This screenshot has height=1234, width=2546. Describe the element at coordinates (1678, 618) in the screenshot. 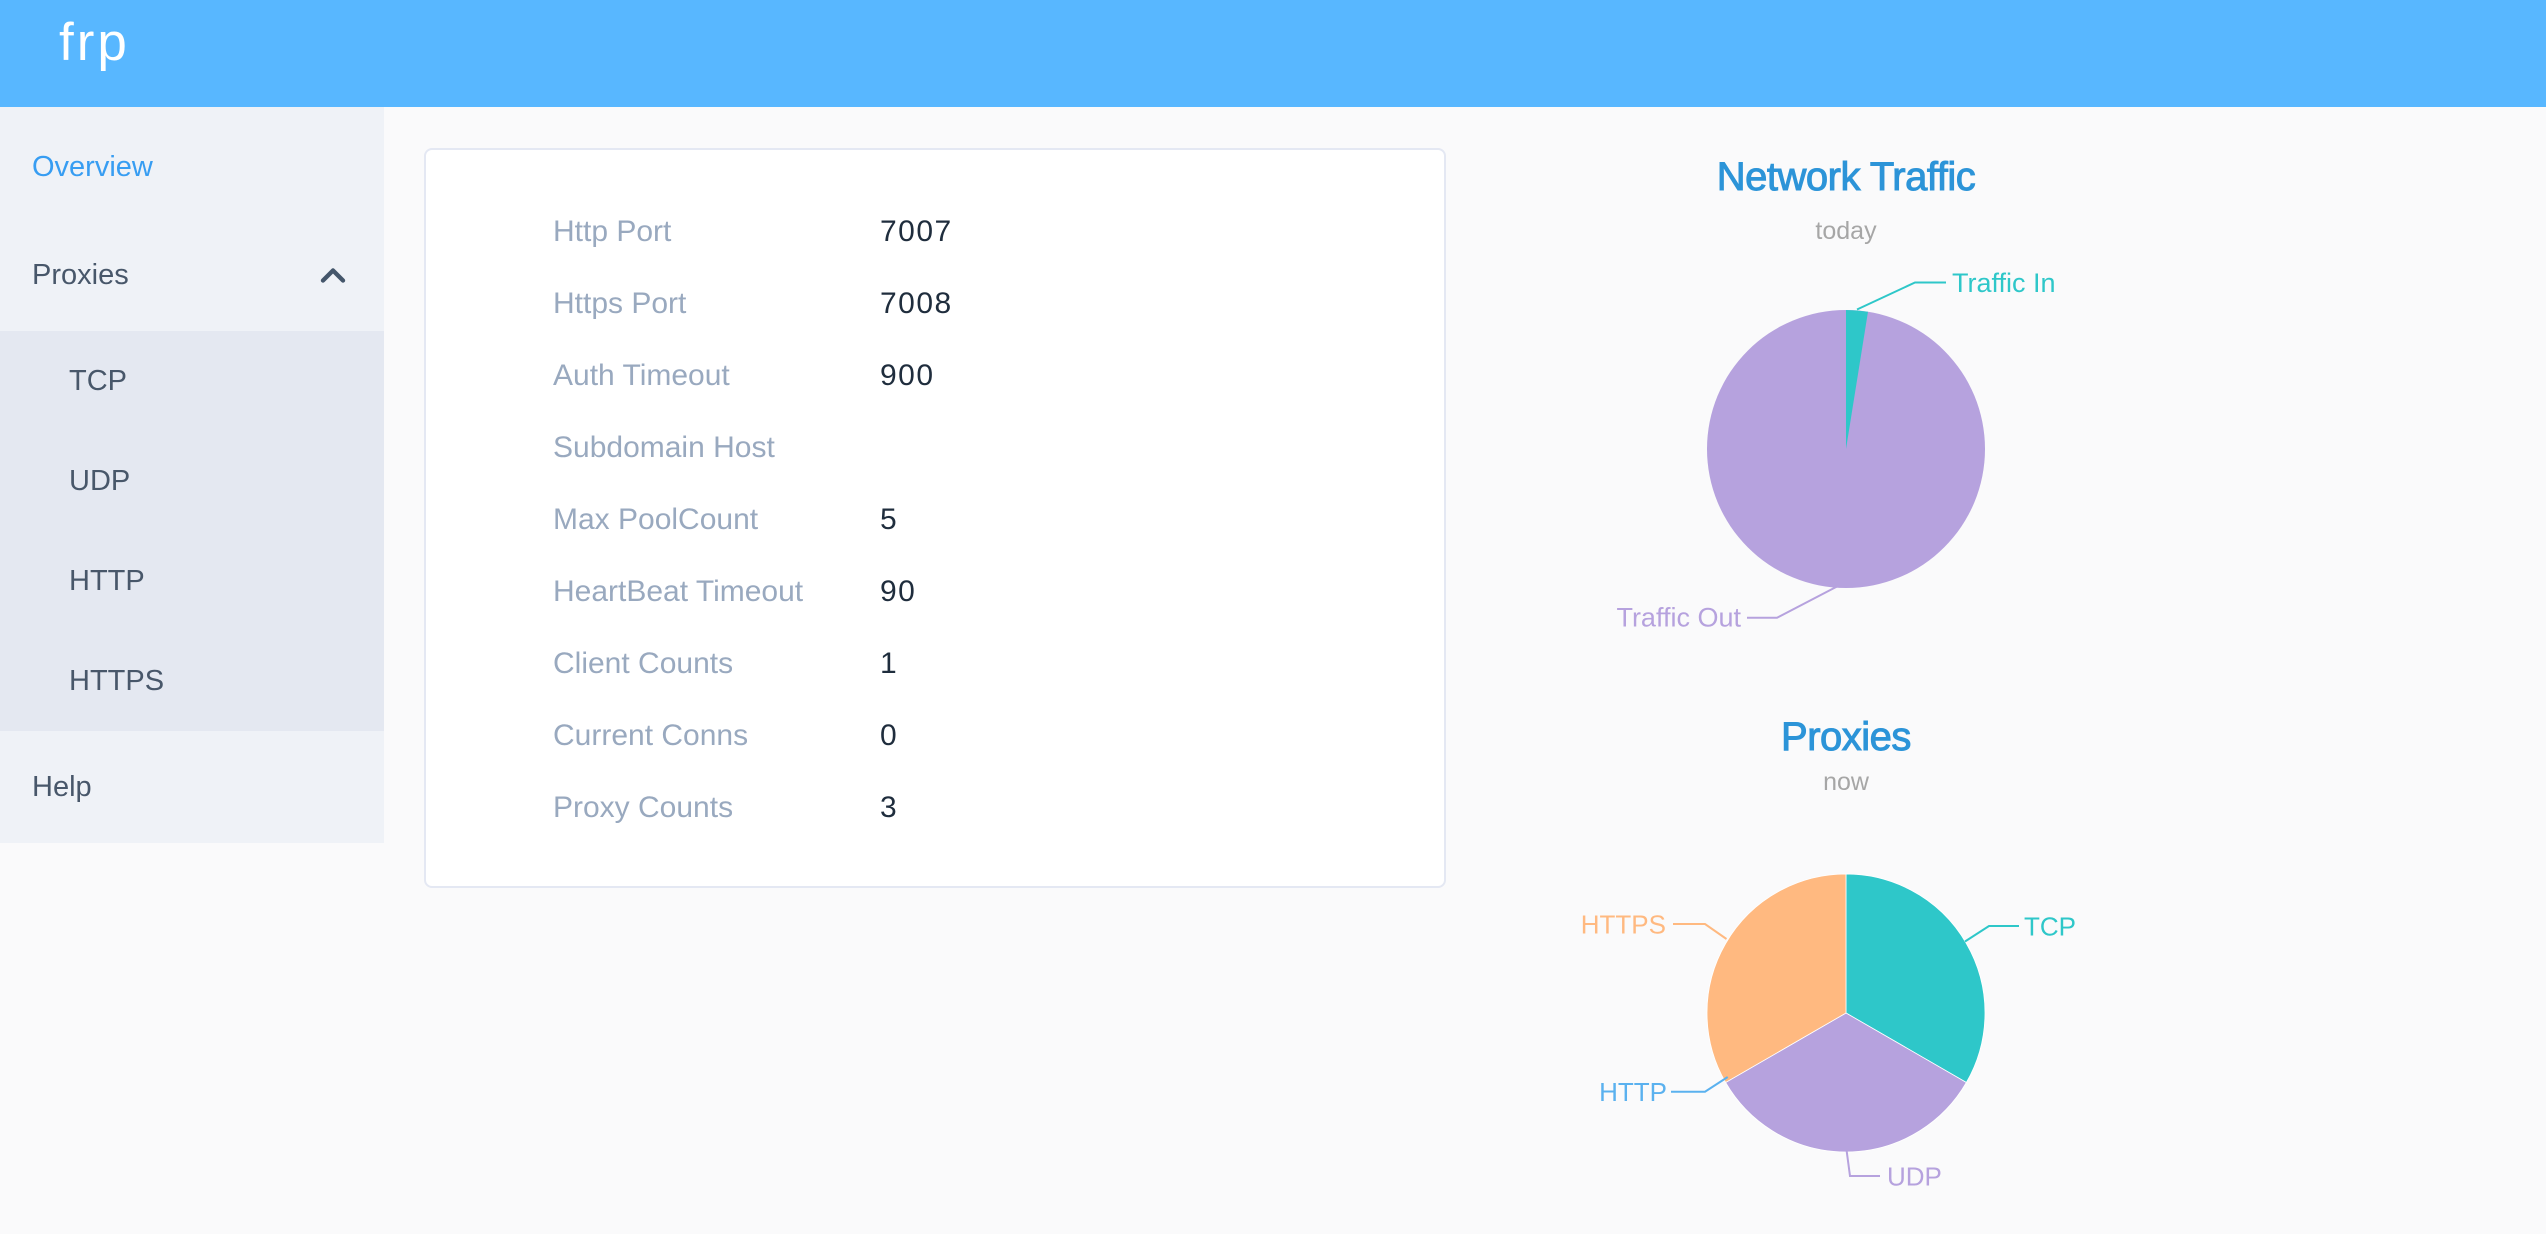

I see `svg-text: Traffic Out` at that location.